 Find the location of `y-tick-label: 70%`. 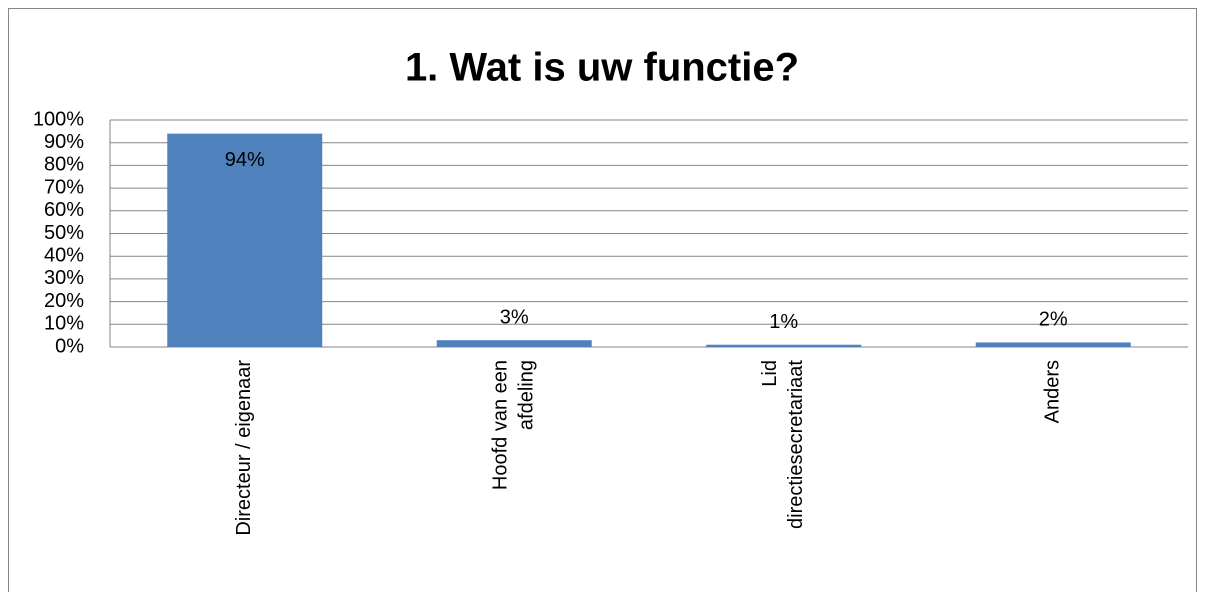

y-tick-label: 70% is located at coordinates (64, 187).